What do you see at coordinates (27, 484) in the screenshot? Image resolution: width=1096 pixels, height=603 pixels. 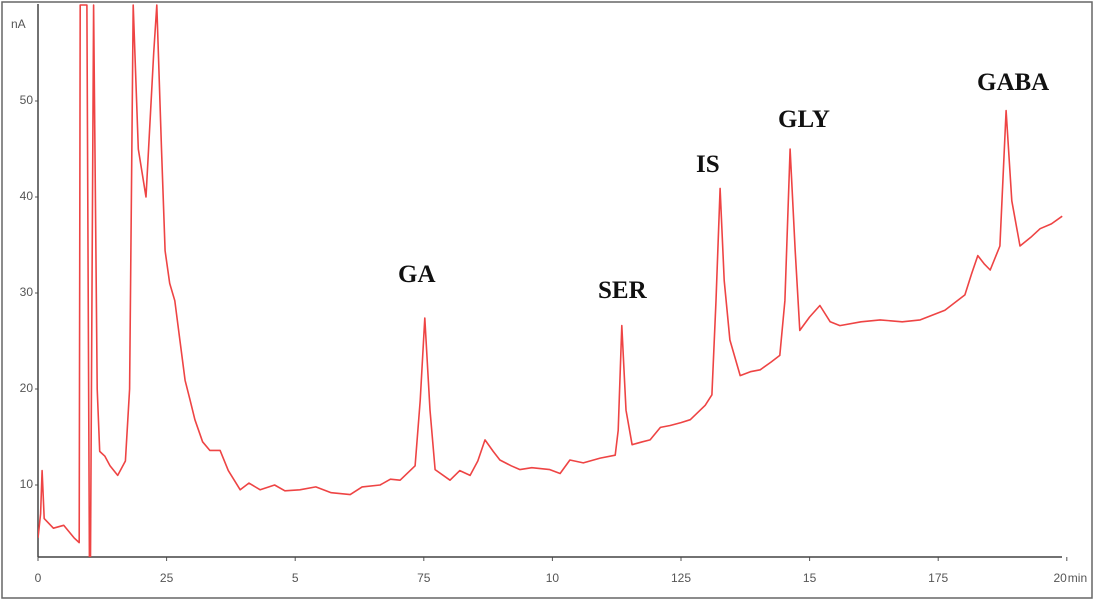 I see `y-tick-label: 10` at bounding box center [27, 484].